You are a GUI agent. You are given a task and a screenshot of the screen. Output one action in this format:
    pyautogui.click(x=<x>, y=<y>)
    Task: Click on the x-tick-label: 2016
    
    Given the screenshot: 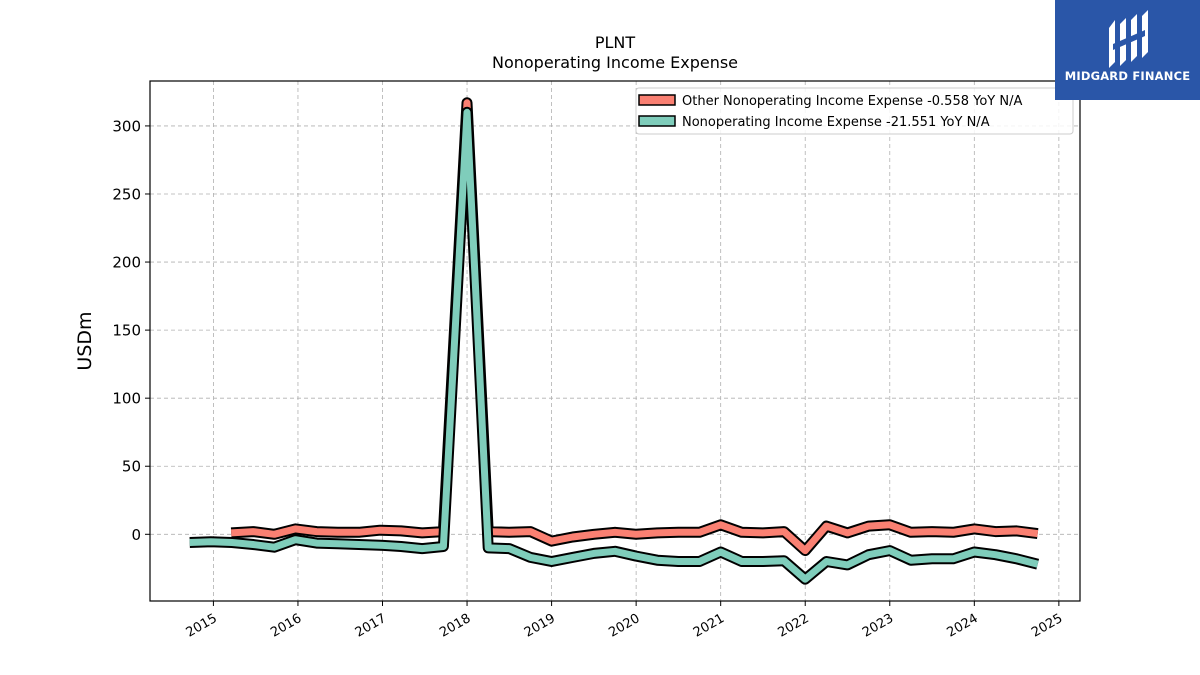 What is the action you would take?
    pyautogui.click(x=286, y=626)
    